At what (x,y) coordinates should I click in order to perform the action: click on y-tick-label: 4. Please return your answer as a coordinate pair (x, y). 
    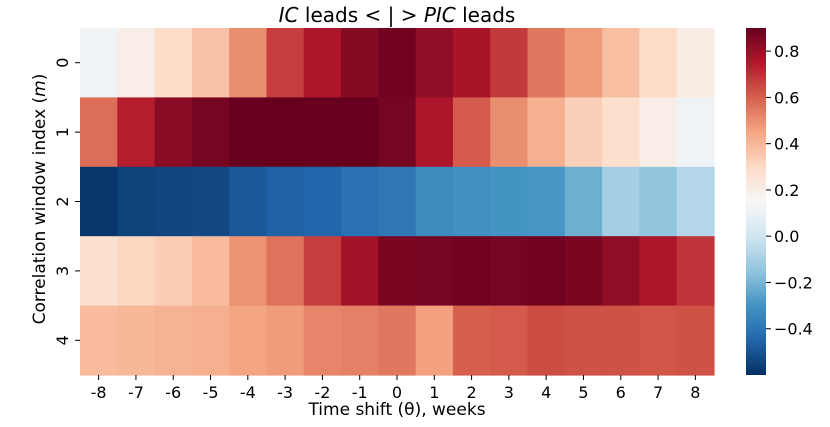
    Looking at the image, I should click on (62, 340).